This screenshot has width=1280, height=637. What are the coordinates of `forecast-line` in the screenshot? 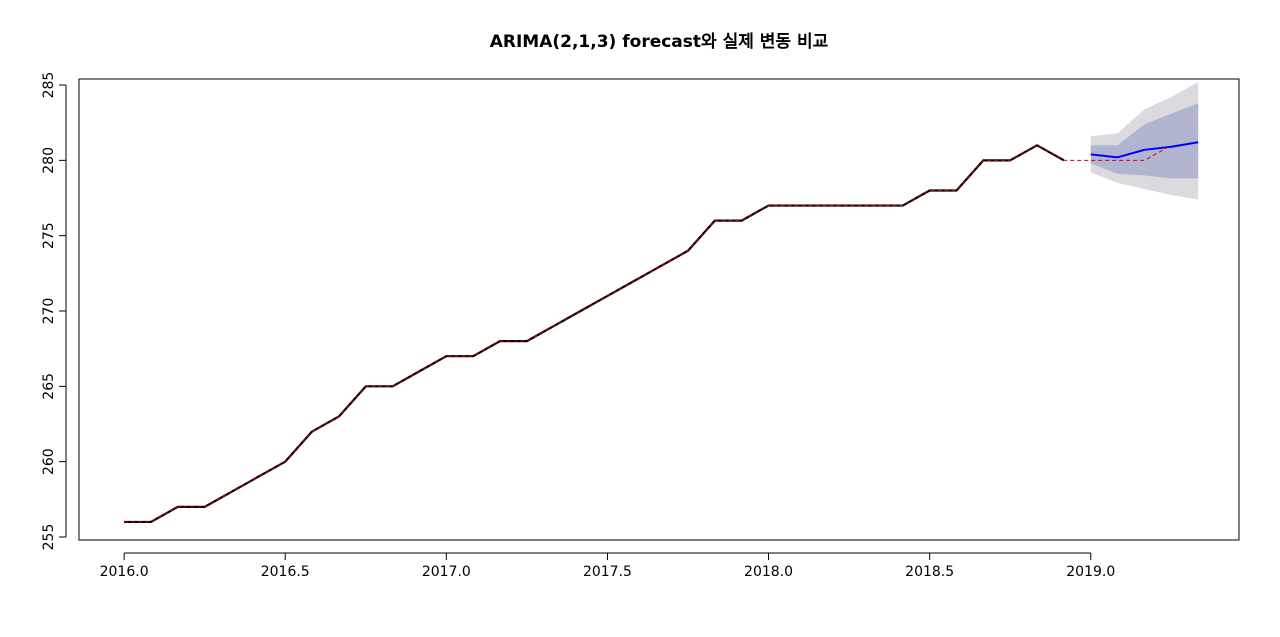 It's located at (1144, 150).